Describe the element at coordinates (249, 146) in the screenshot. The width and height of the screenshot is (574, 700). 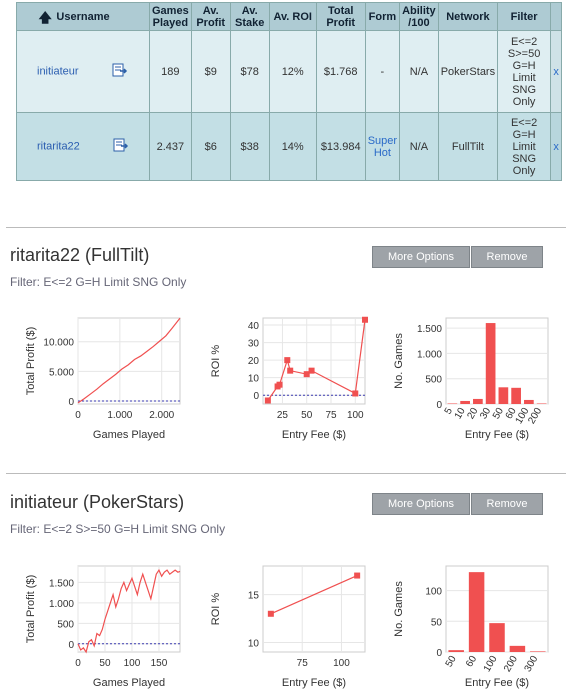
I see `cell-avstake: $38` at that location.